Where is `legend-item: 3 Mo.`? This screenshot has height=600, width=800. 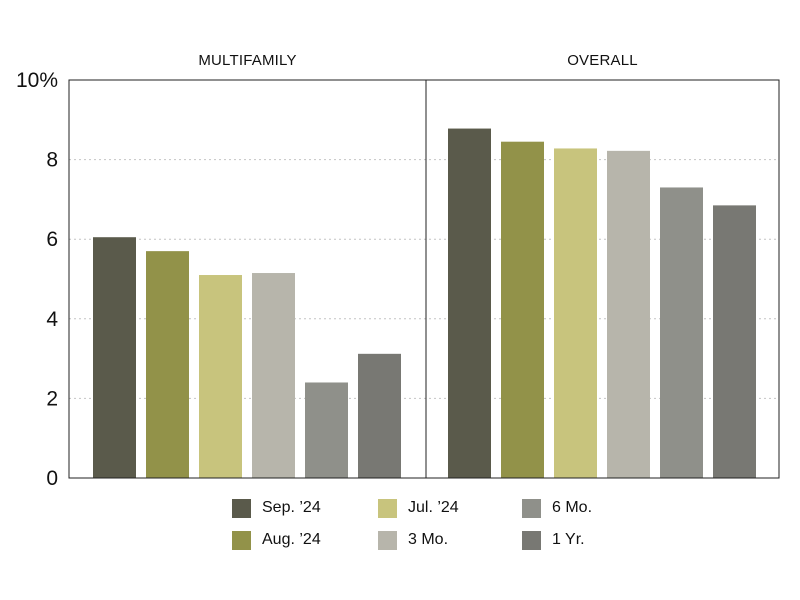
legend-item: 3 Mo. is located at coordinates (413, 540).